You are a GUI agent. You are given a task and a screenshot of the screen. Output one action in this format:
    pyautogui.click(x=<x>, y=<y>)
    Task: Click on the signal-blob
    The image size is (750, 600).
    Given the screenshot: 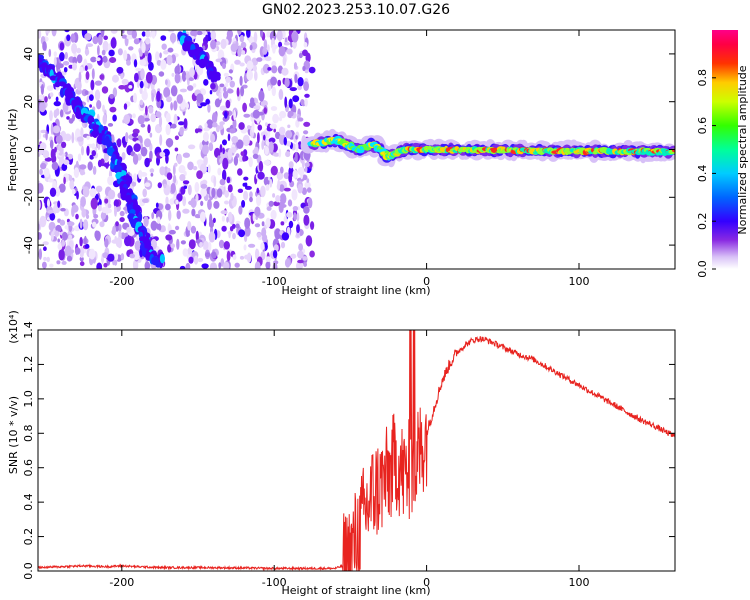 What is the action you would take?
    pyautogui.click(x=109, y=144)
    